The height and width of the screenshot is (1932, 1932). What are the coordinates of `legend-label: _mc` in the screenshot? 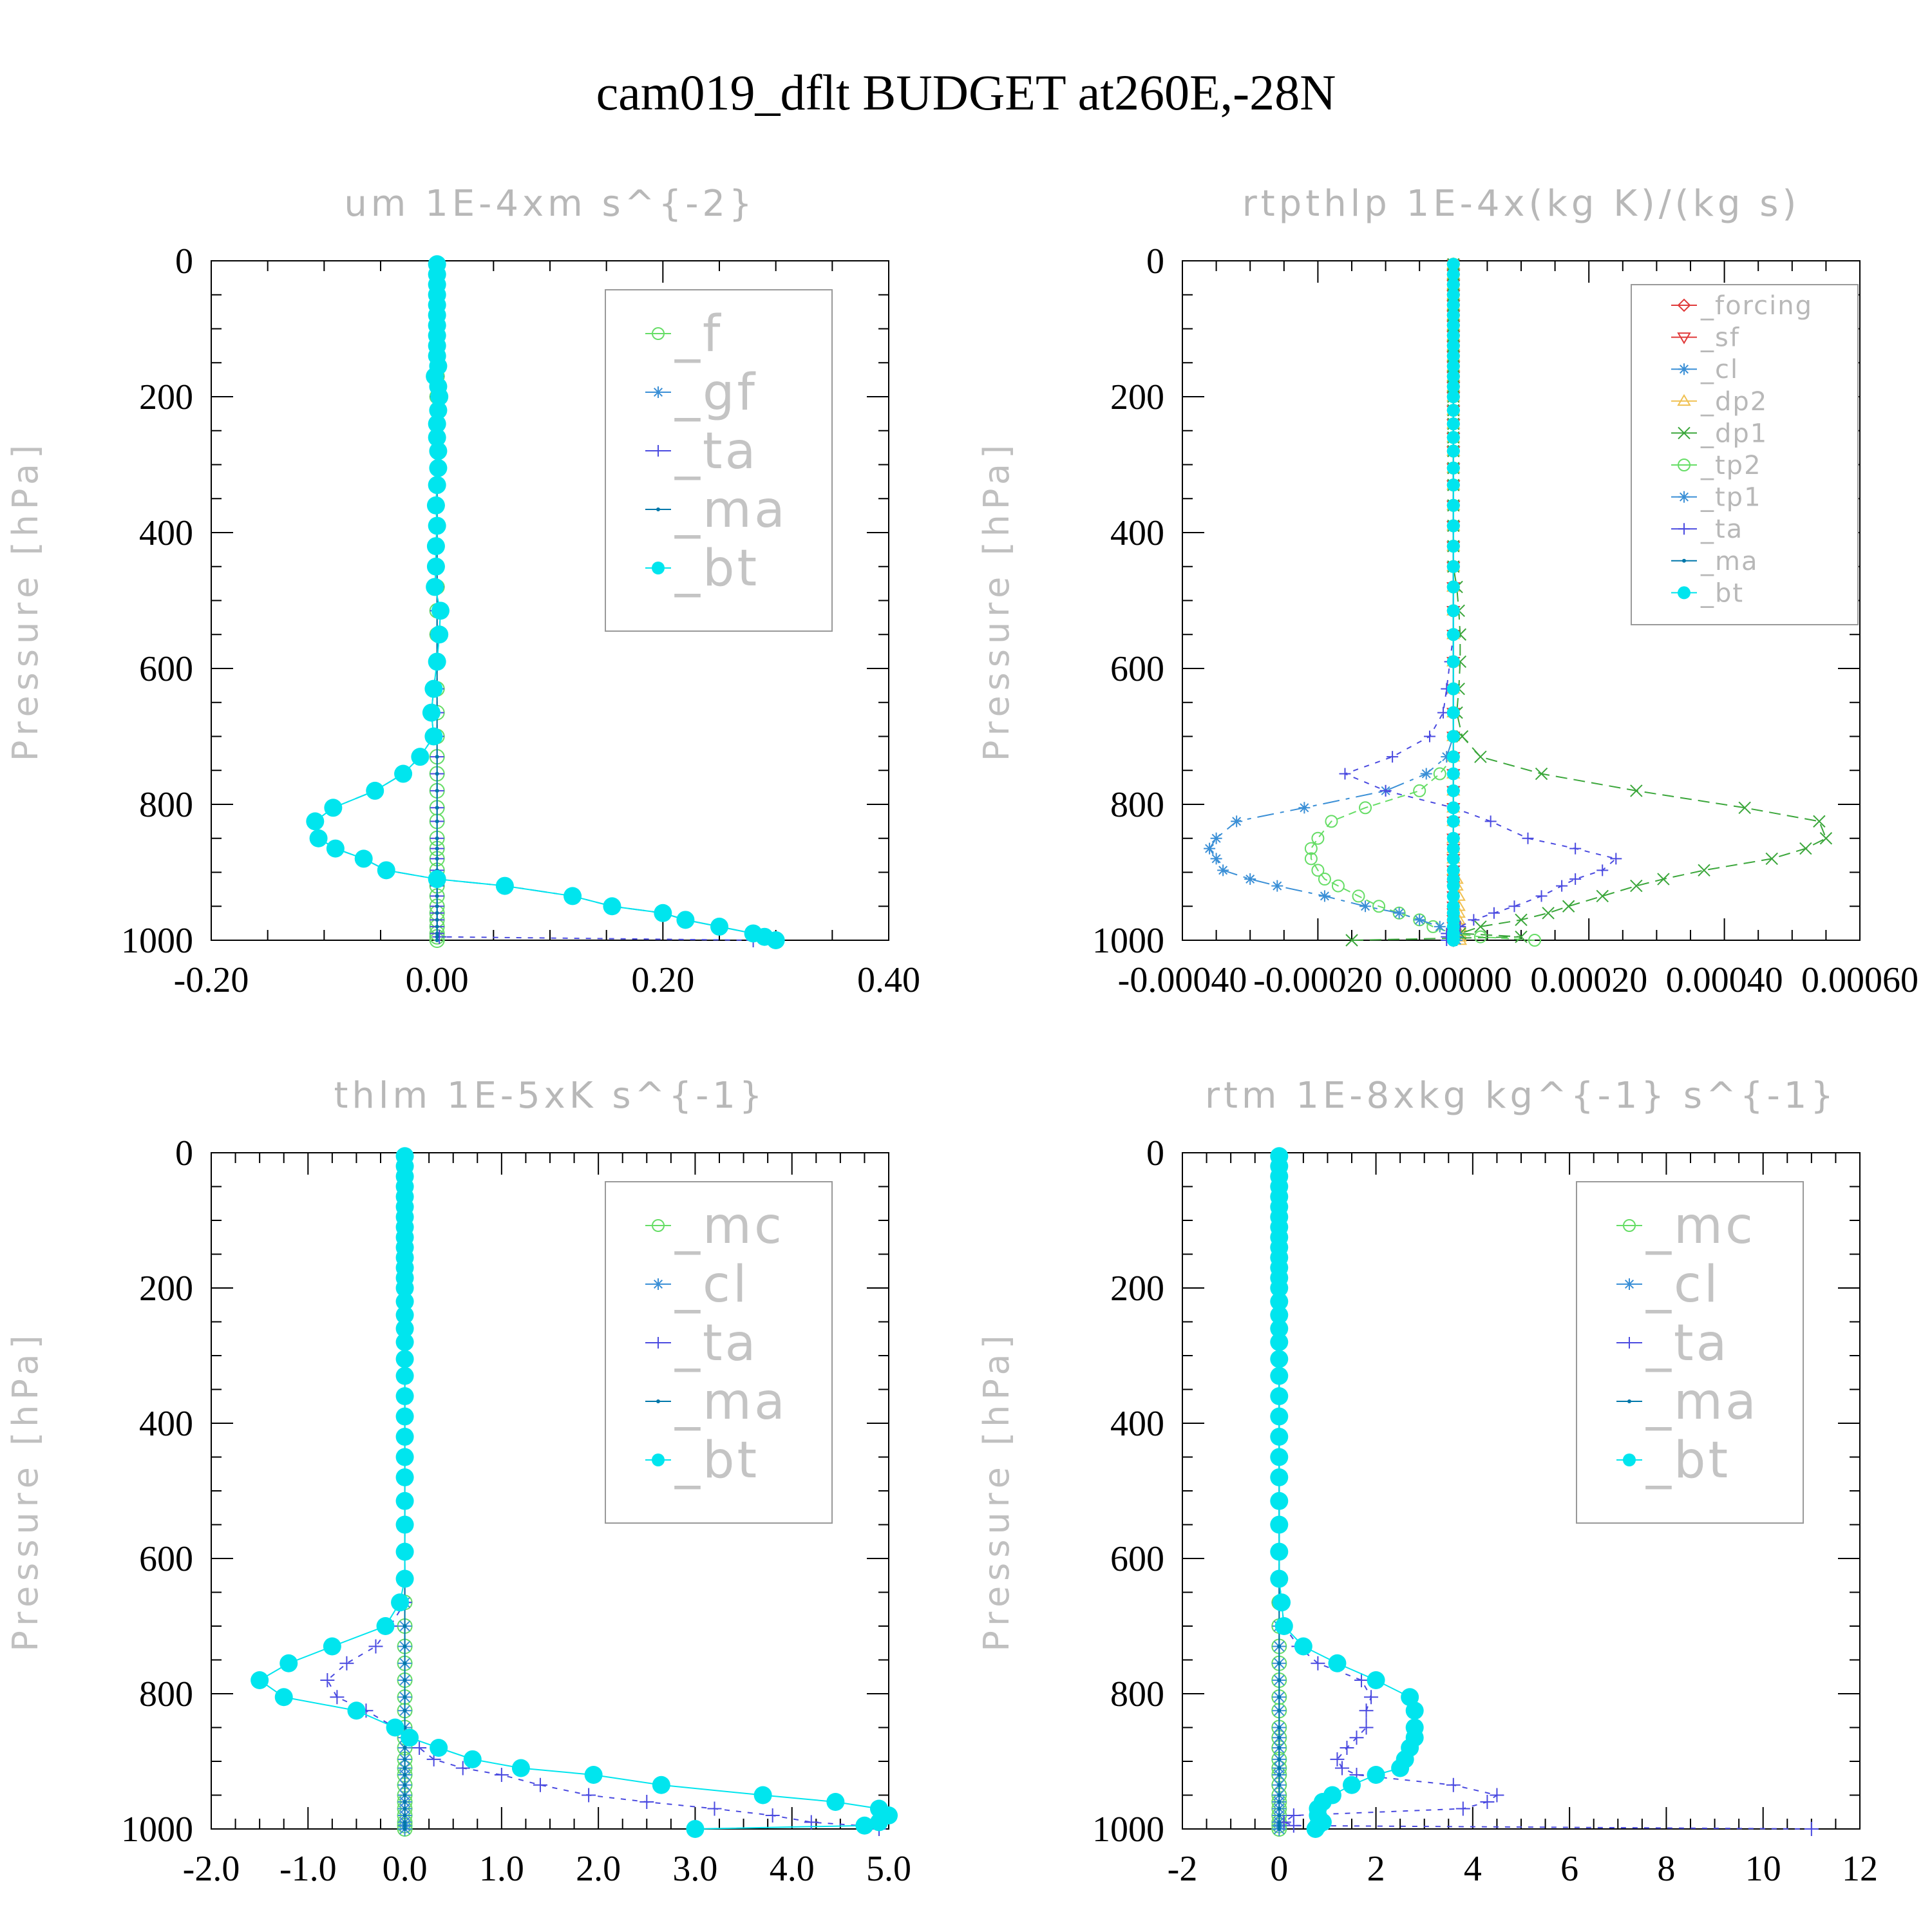 It's located at (729, 1226).